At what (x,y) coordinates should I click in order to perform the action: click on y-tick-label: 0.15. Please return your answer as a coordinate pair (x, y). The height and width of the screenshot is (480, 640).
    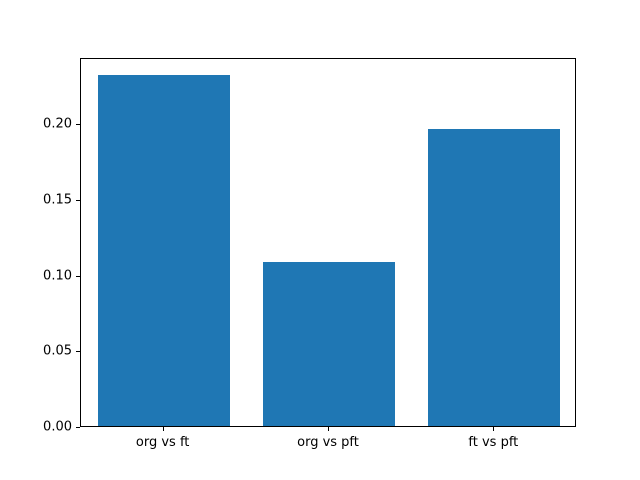
    Looking at the image, I should click on (57, 200).